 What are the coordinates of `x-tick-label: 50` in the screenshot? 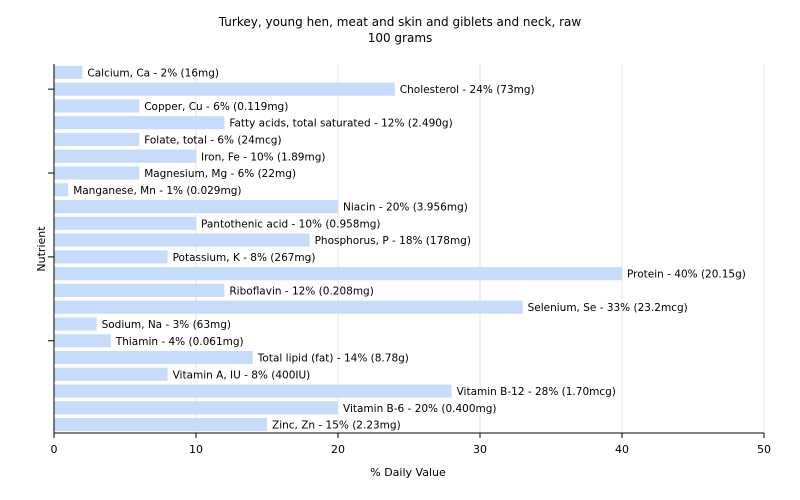 It's located at (764, 449).